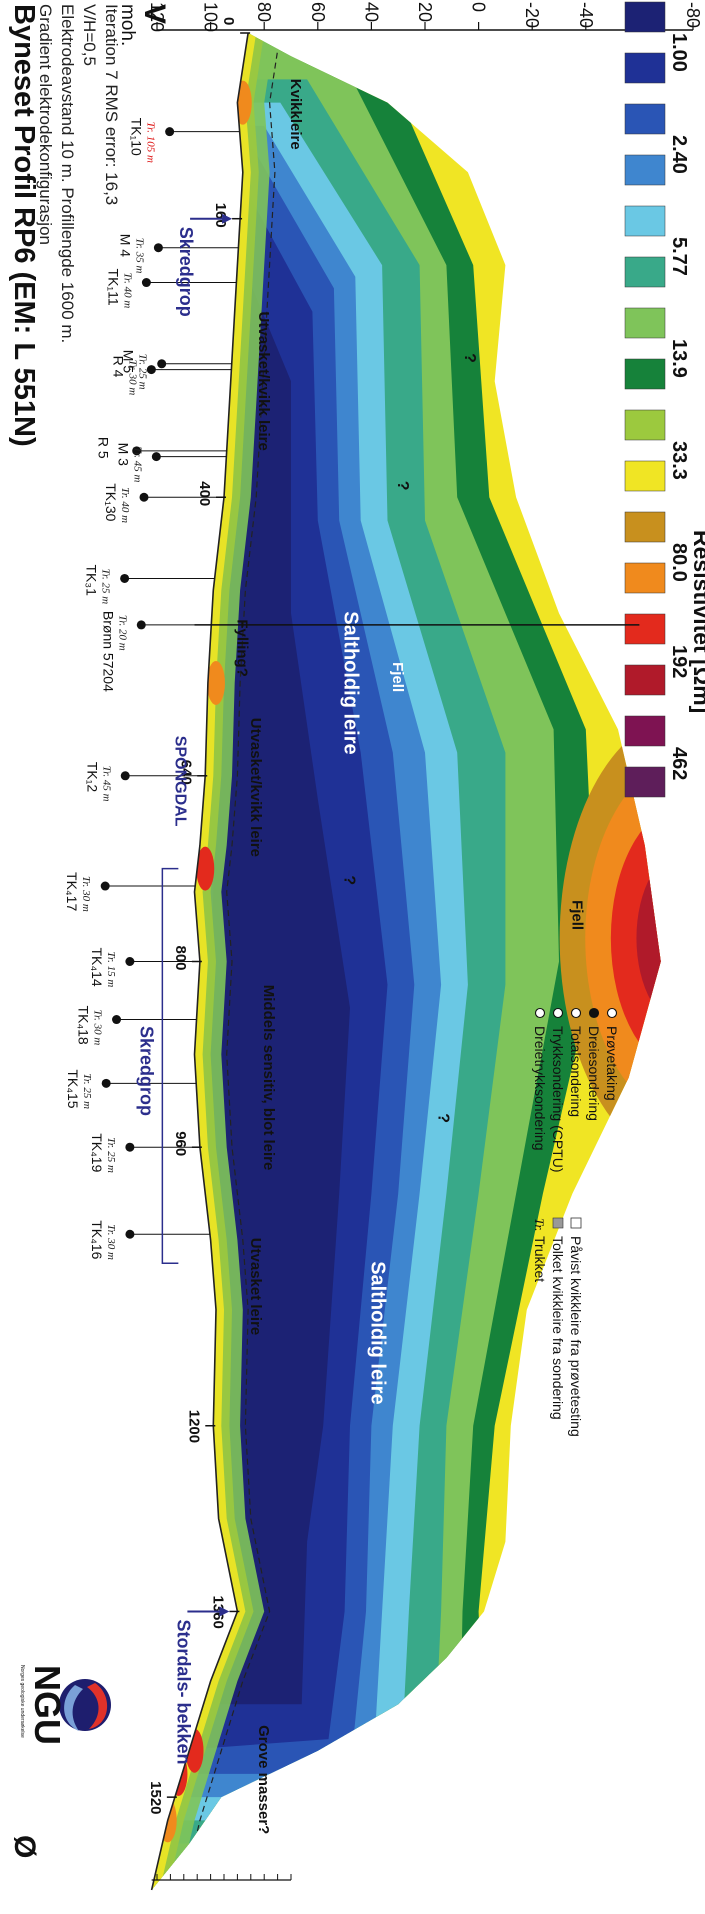 Image resolution: width=705 pixels, height=1914 pixels. Describe the element at coordinates (679, 52) in the screenshot. I see `colorbar-tick-label: 1.00` at that location.